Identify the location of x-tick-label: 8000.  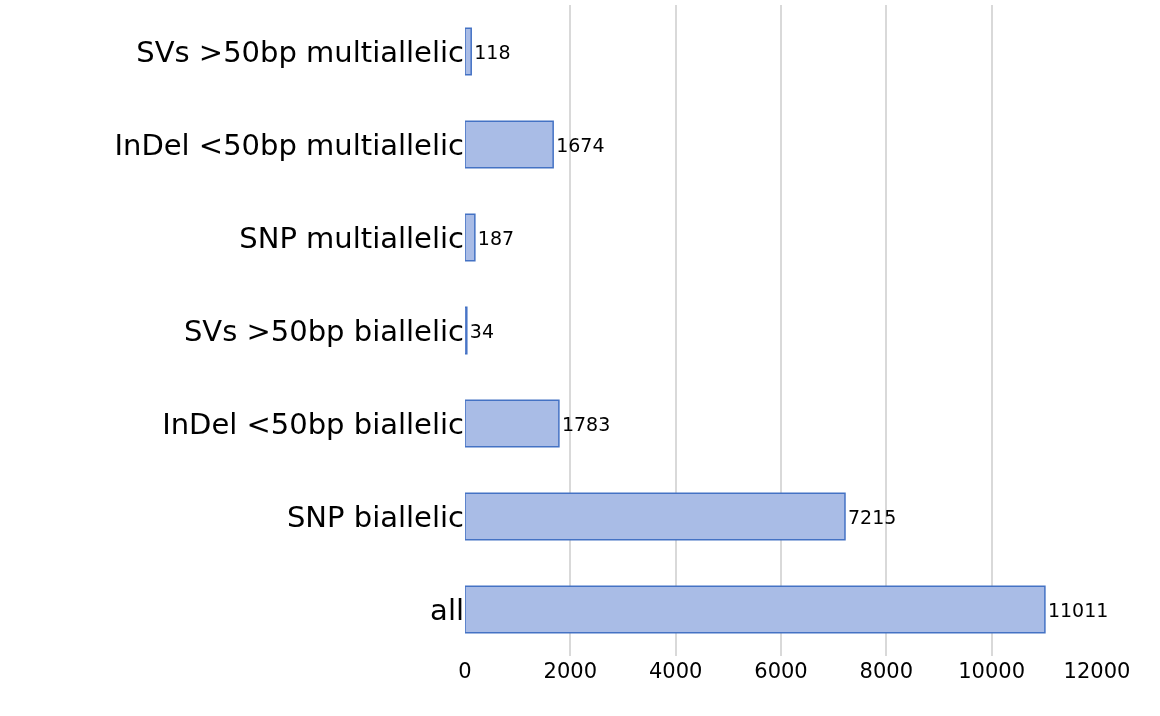
(886, 671).